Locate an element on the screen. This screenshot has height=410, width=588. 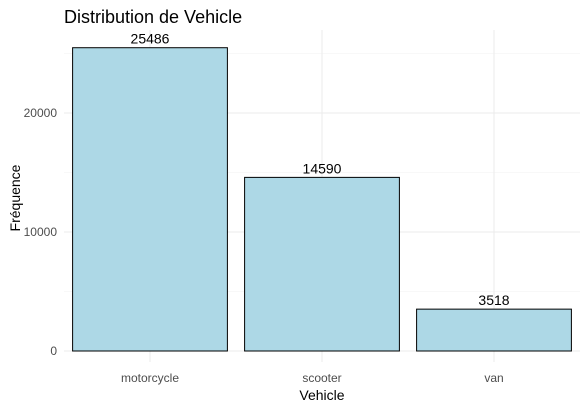
y-tick-label: 0 is located at coordinates (53, 351).